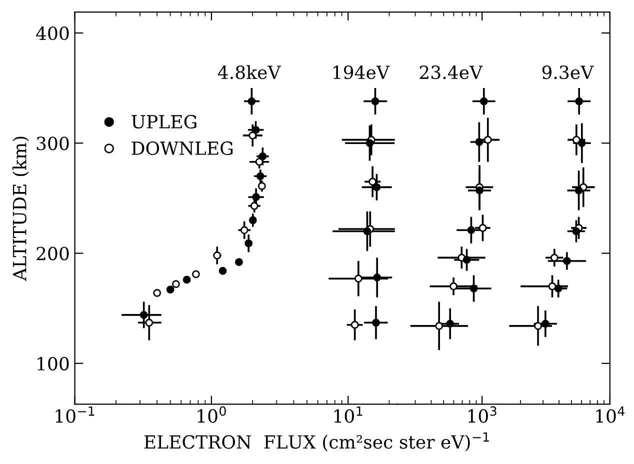  What do you see at coordinates (53, 363) in the screenshot?
I see `y-tick-label: 100` at bounding box center [53, 363].